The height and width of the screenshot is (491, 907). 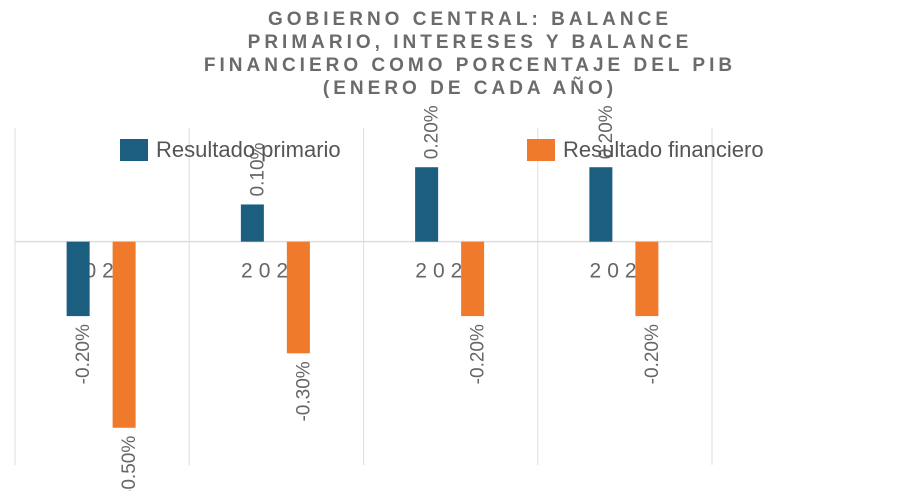 I want to click on legend-label: Resultado primario, so click(x=248, y=149).